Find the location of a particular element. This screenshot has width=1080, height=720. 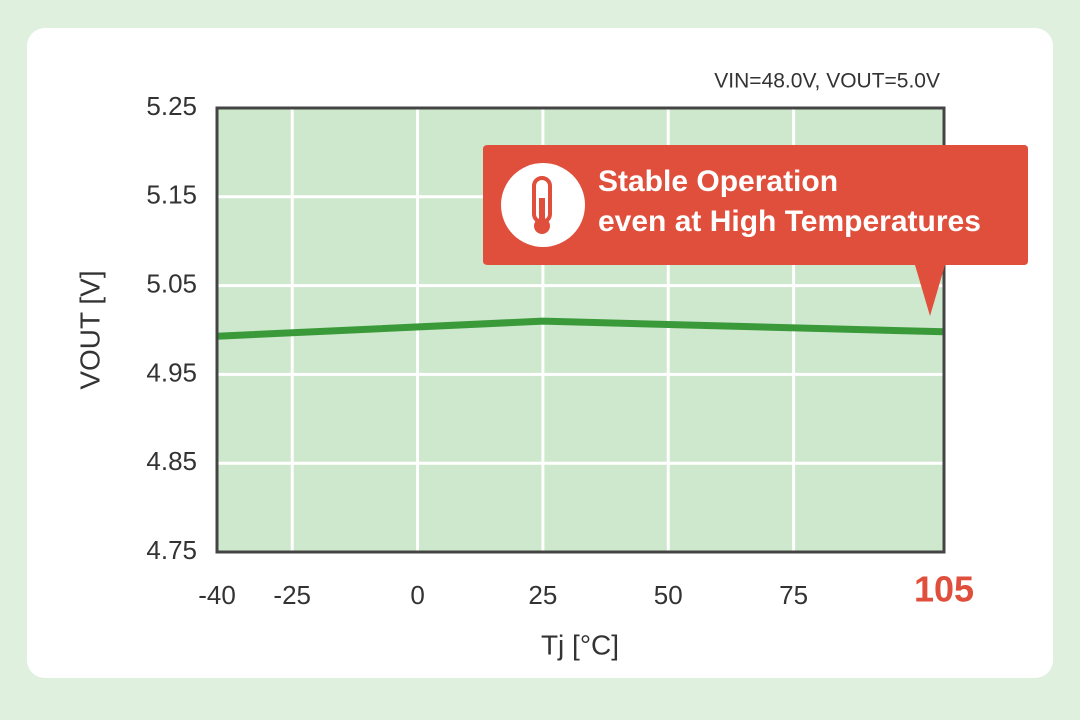

y-tick-label: 5.05 is located at coordinates (171, 283).